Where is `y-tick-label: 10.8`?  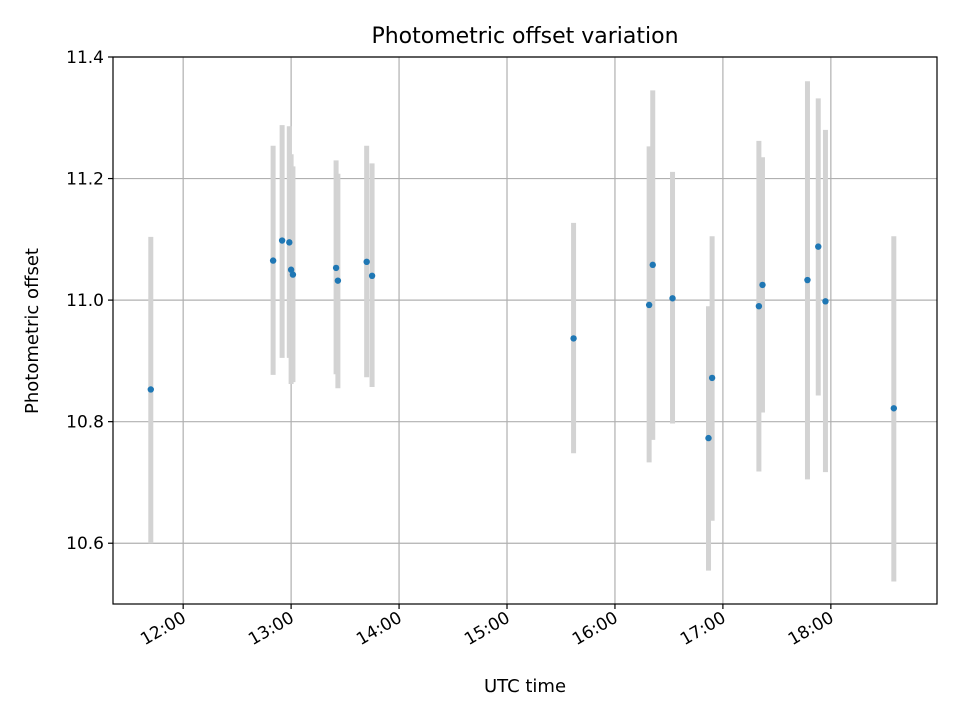 y-tick-label: 10.8 is located at coordinates (85, 423).